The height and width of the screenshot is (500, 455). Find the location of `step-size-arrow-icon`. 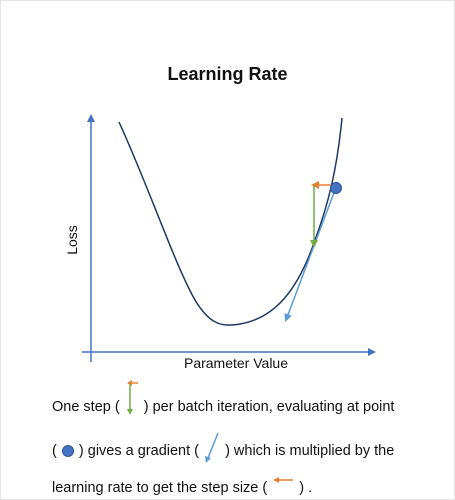

step-size-arrow-icon is located at coordinates (283, 480).